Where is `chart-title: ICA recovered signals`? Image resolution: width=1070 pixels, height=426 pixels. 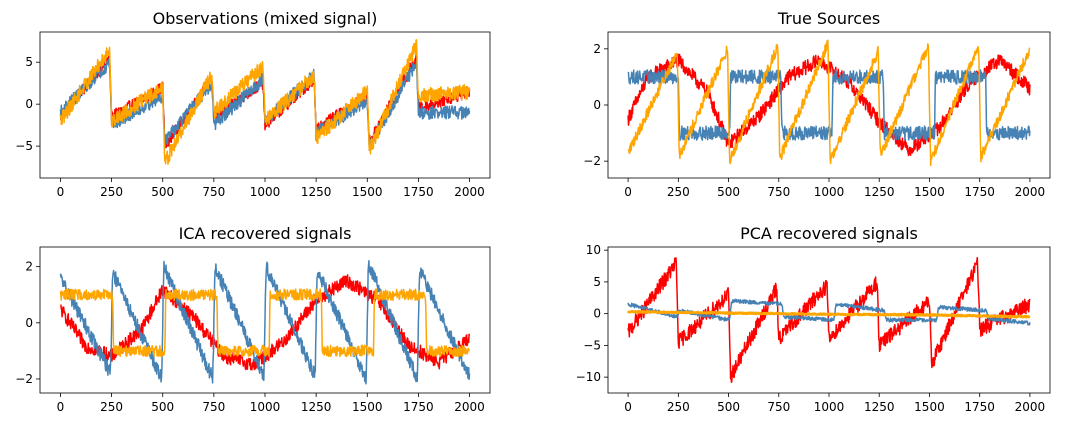 chart-title: ICA recovered signals is located at coordinates (265, 233).